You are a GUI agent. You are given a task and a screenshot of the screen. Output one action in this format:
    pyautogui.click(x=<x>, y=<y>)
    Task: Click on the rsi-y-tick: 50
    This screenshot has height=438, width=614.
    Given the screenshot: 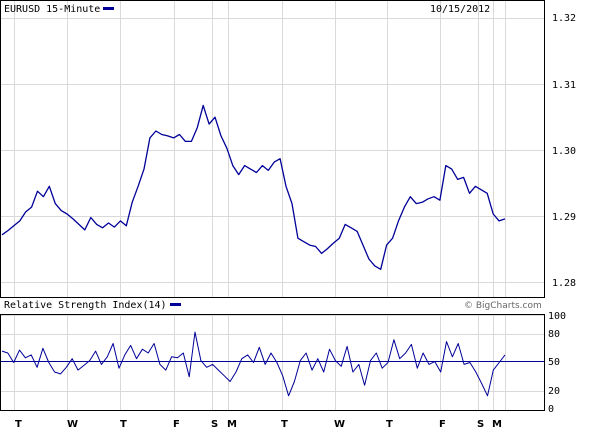 What is the action you would take?
    pyautogui.click(x=554, y=362)
    